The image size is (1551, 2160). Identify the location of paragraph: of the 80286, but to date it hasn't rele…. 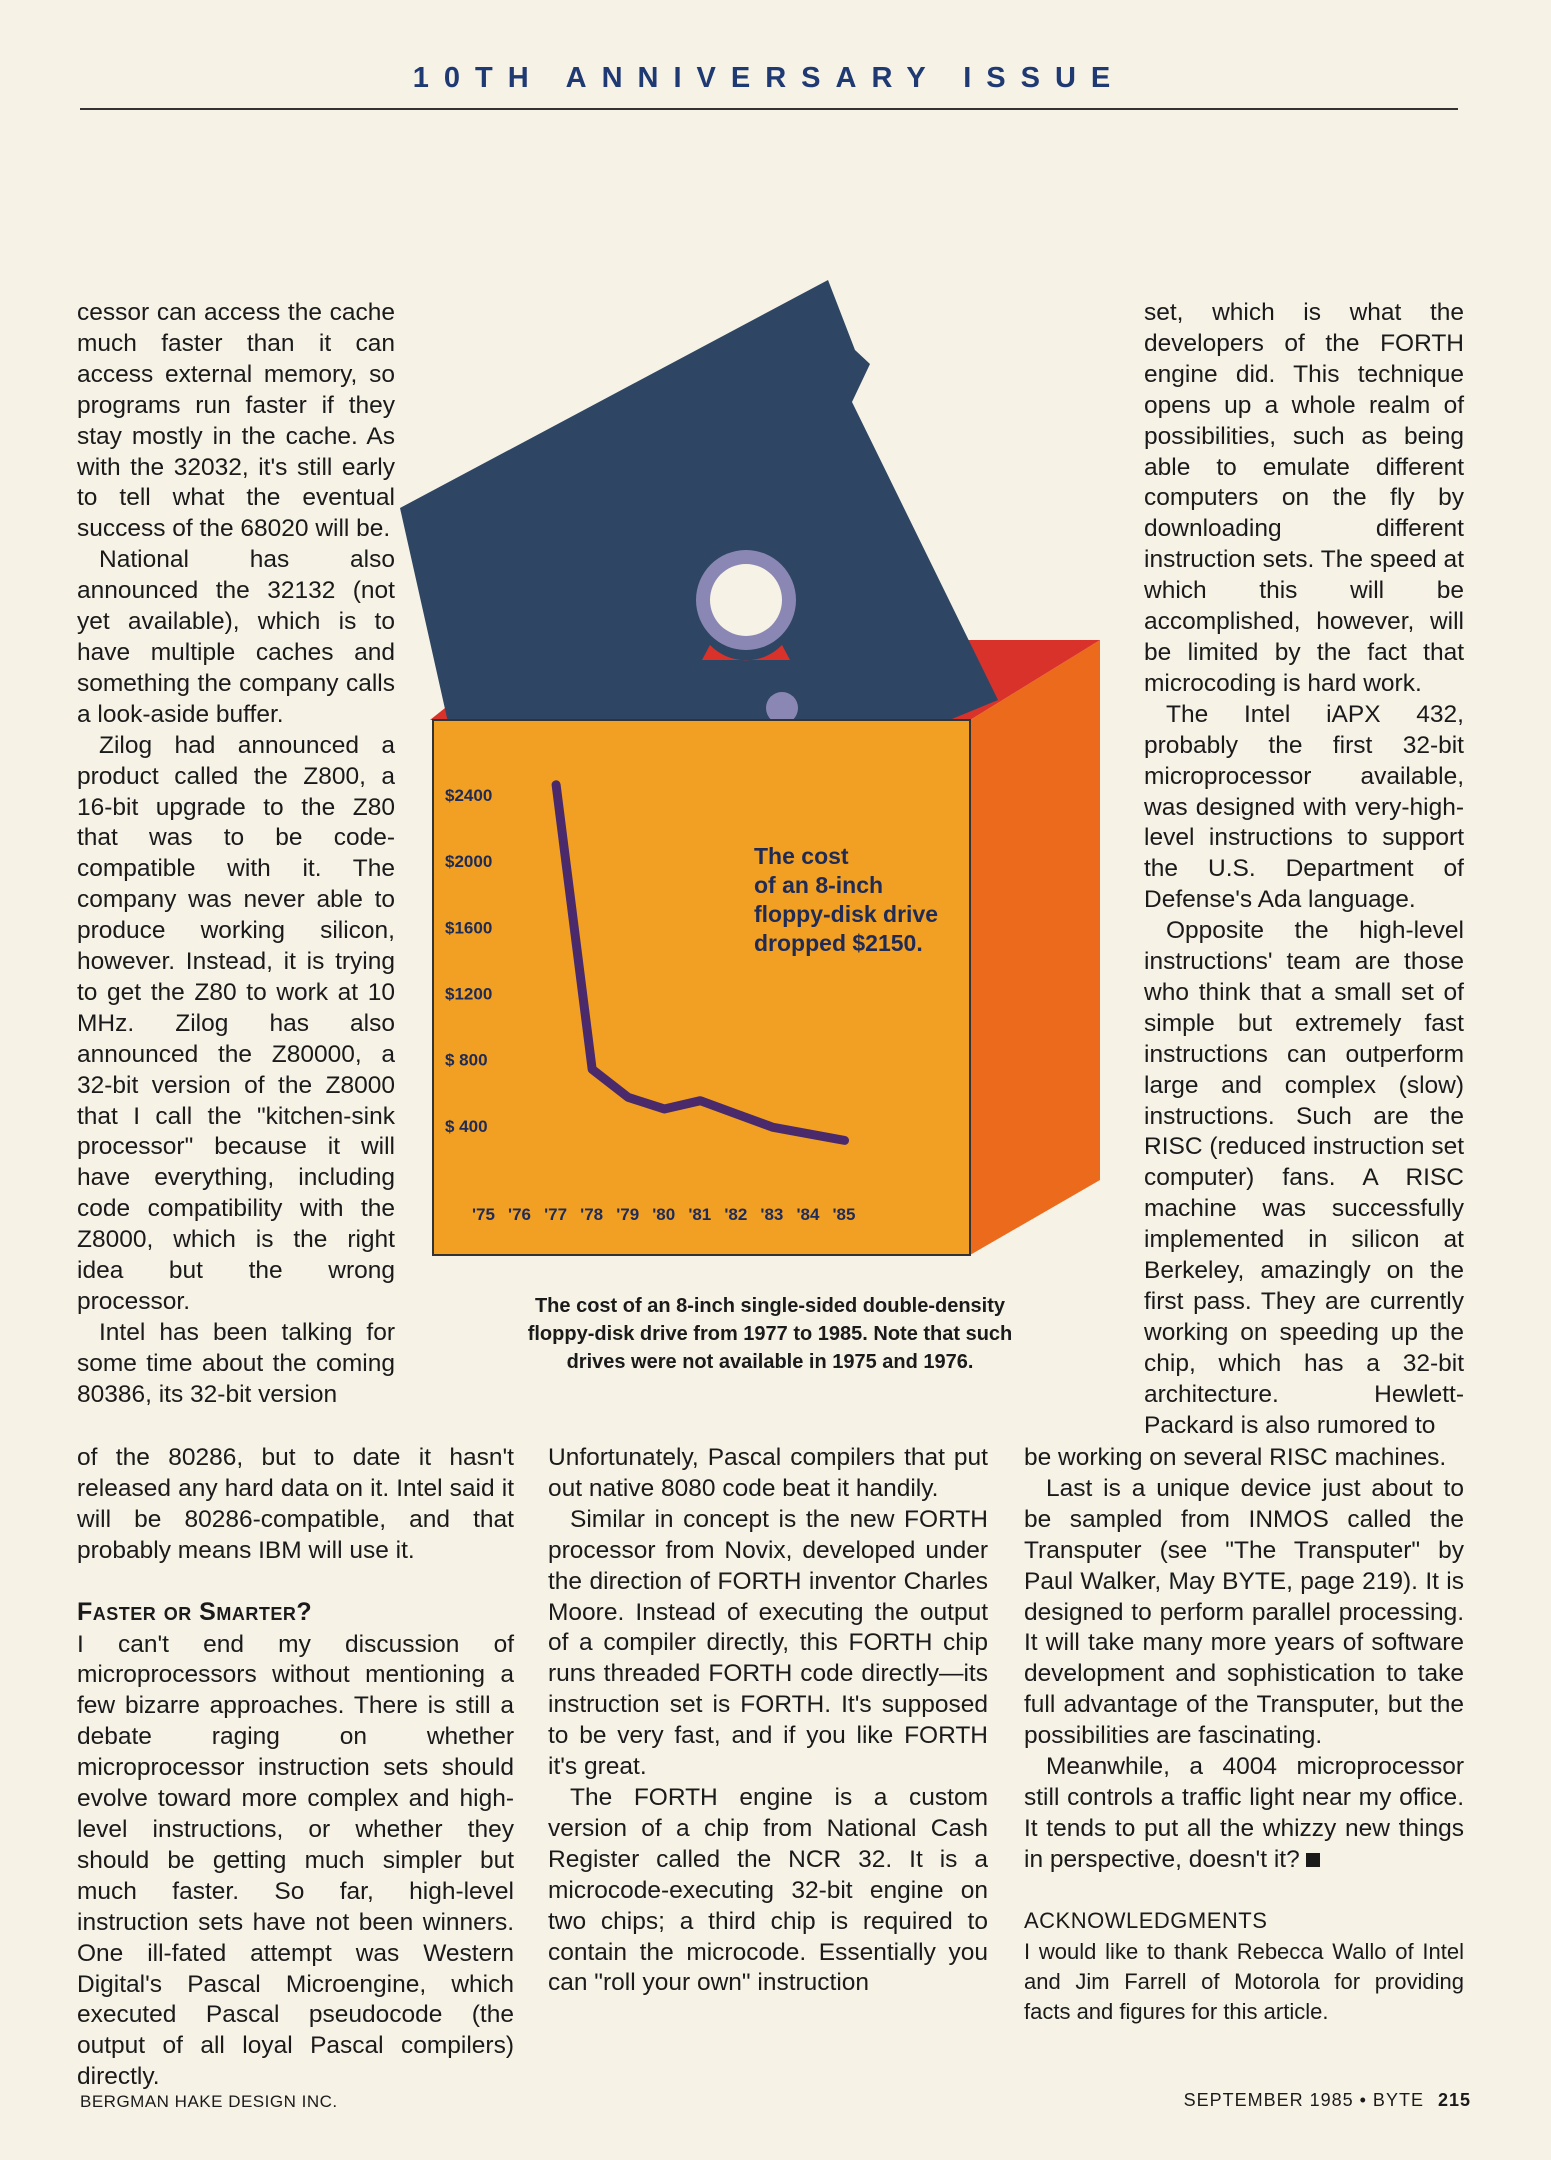
(295, 1504).